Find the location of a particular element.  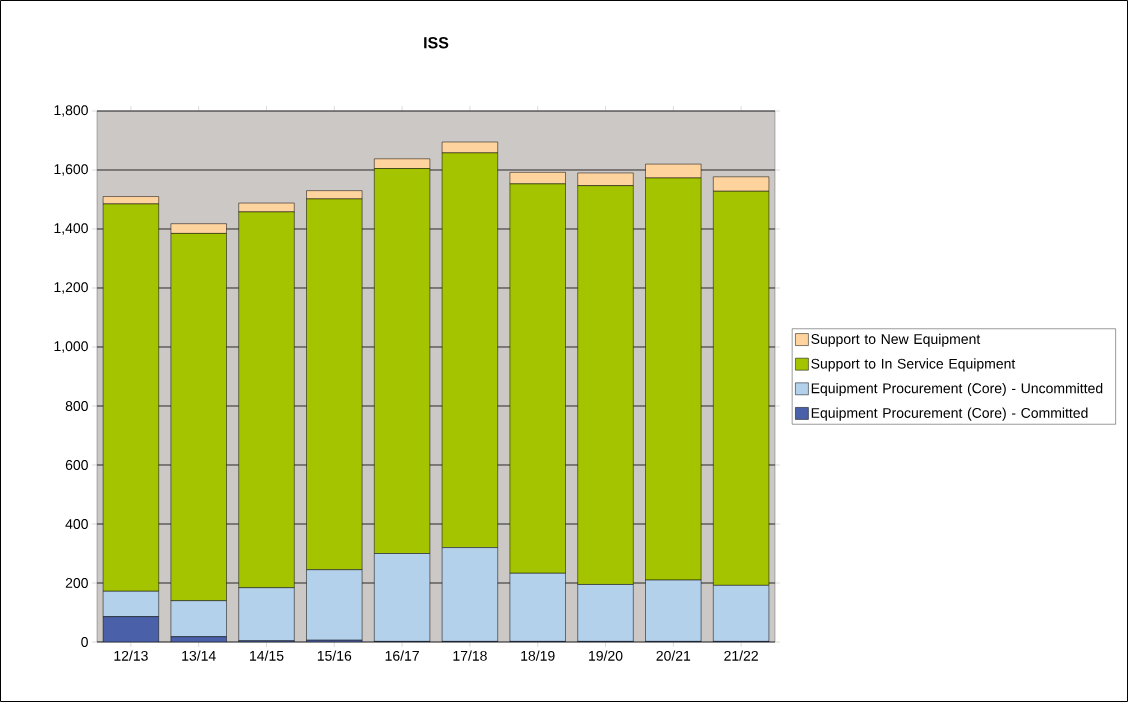

y-tick-label: 400 is located at coordinates (76, 524).